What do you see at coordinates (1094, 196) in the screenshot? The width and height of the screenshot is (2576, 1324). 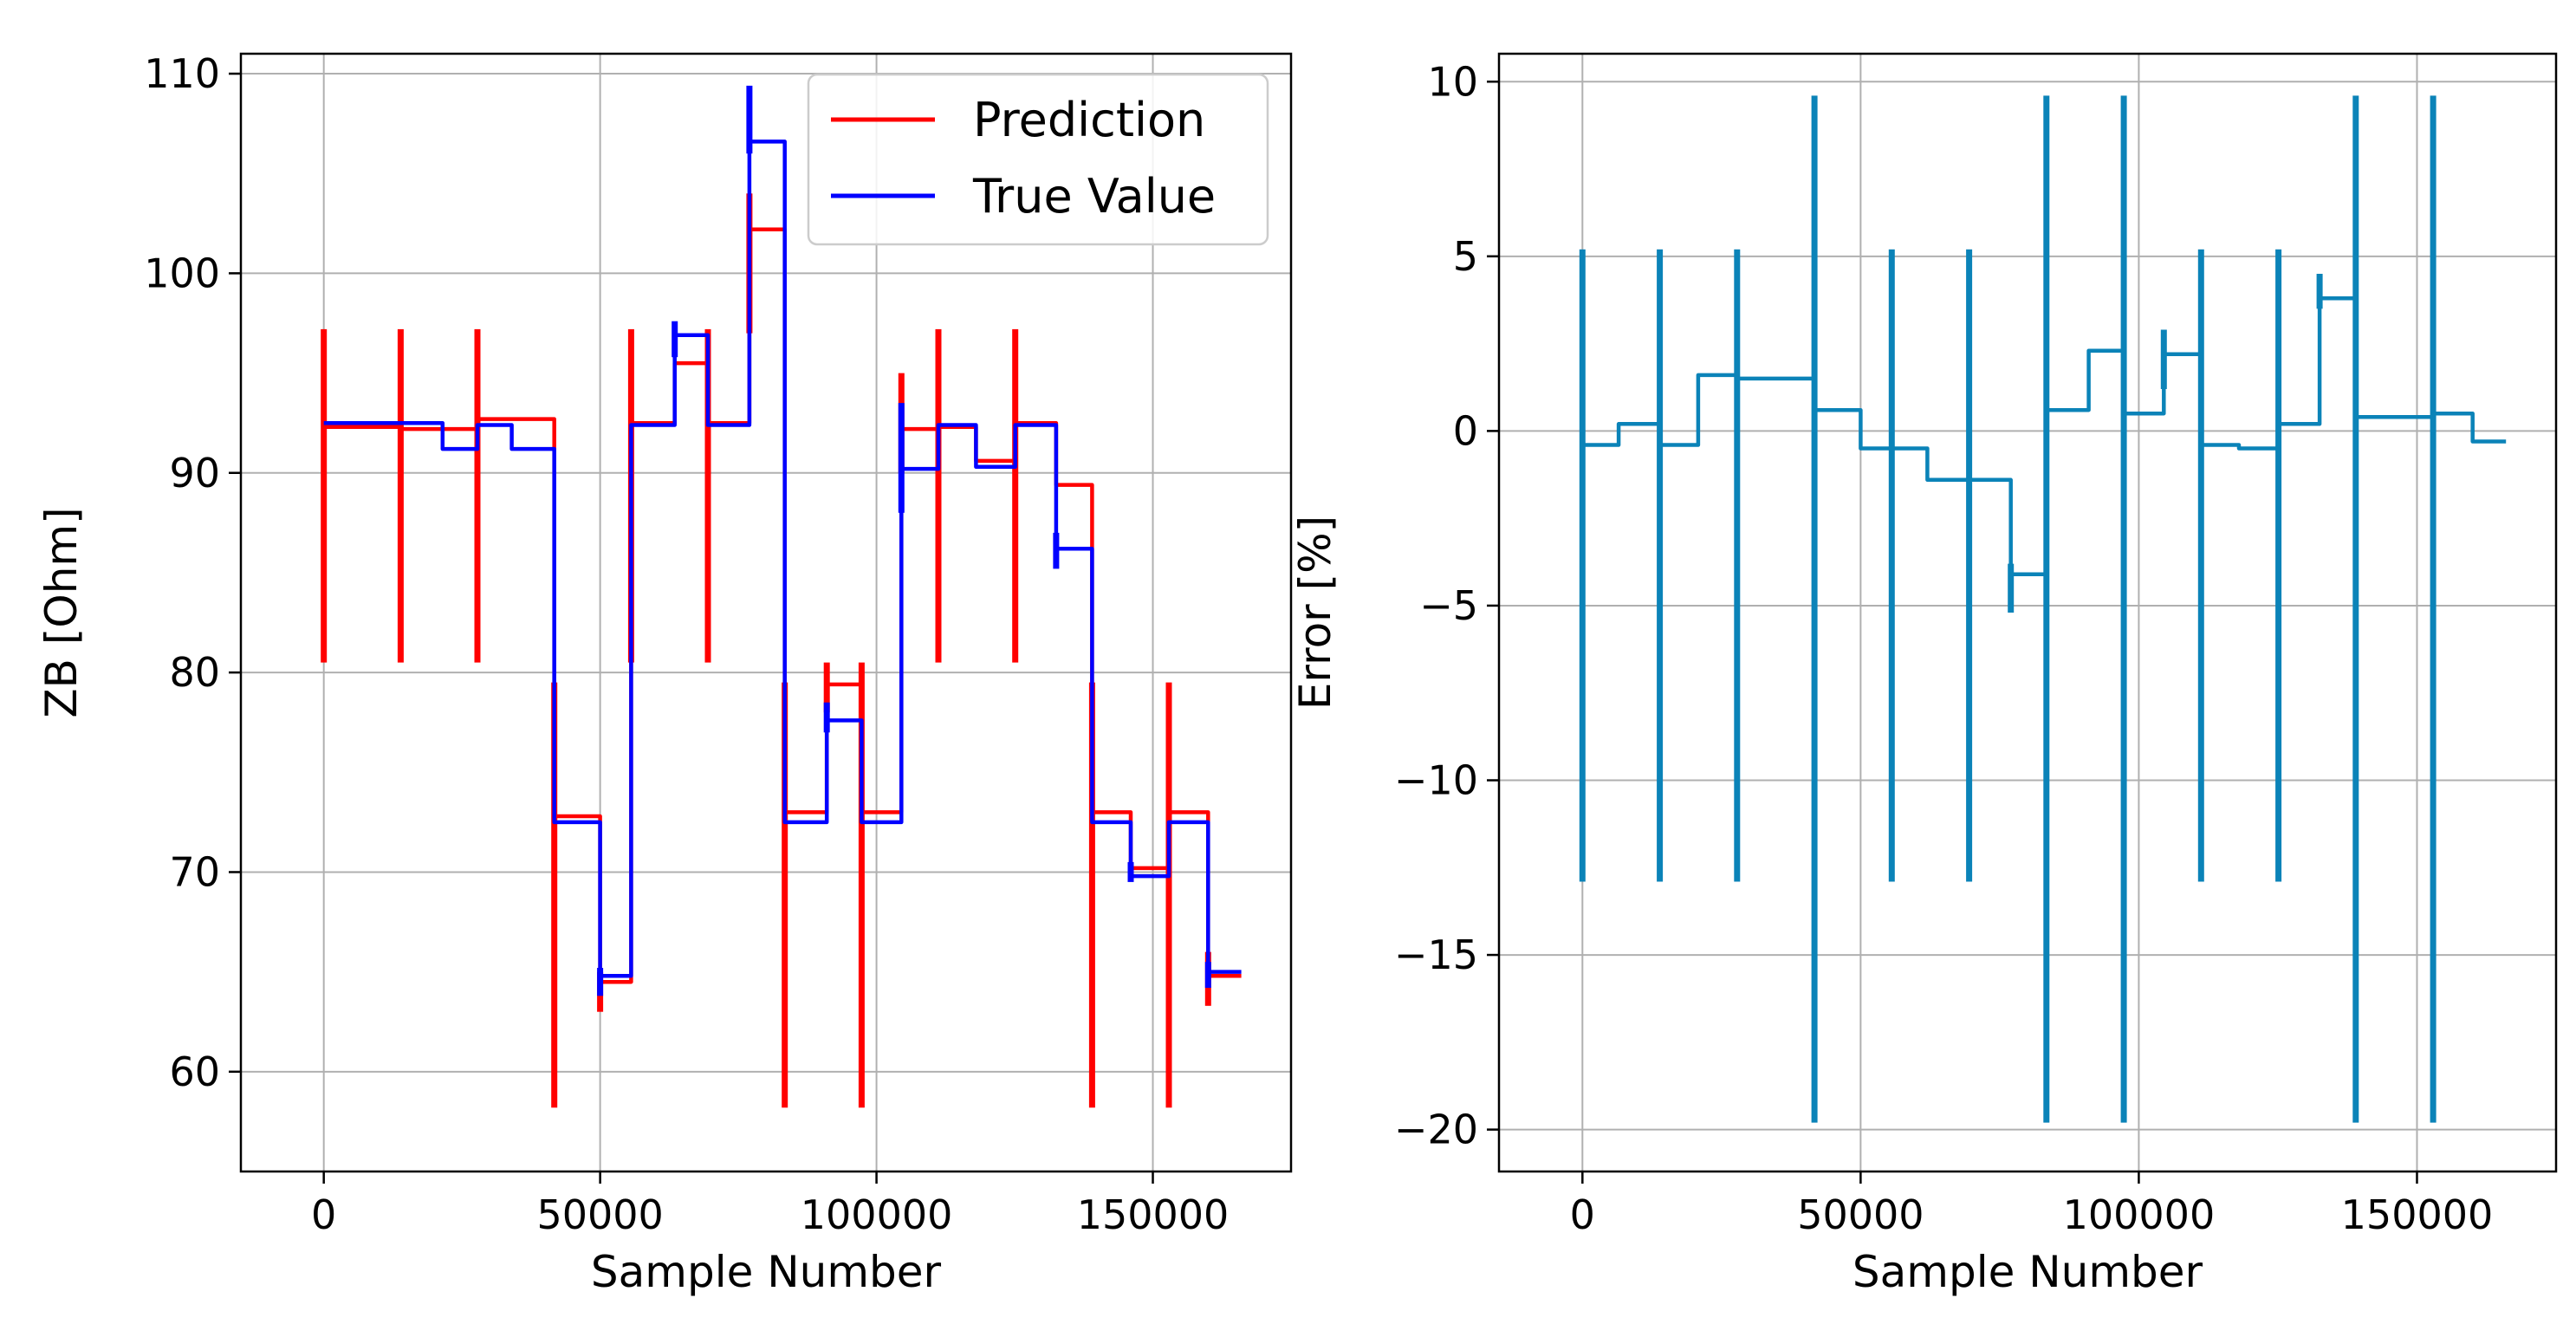 I see `legend-label-true-value: True Value` at bounding box center [1094, 196].